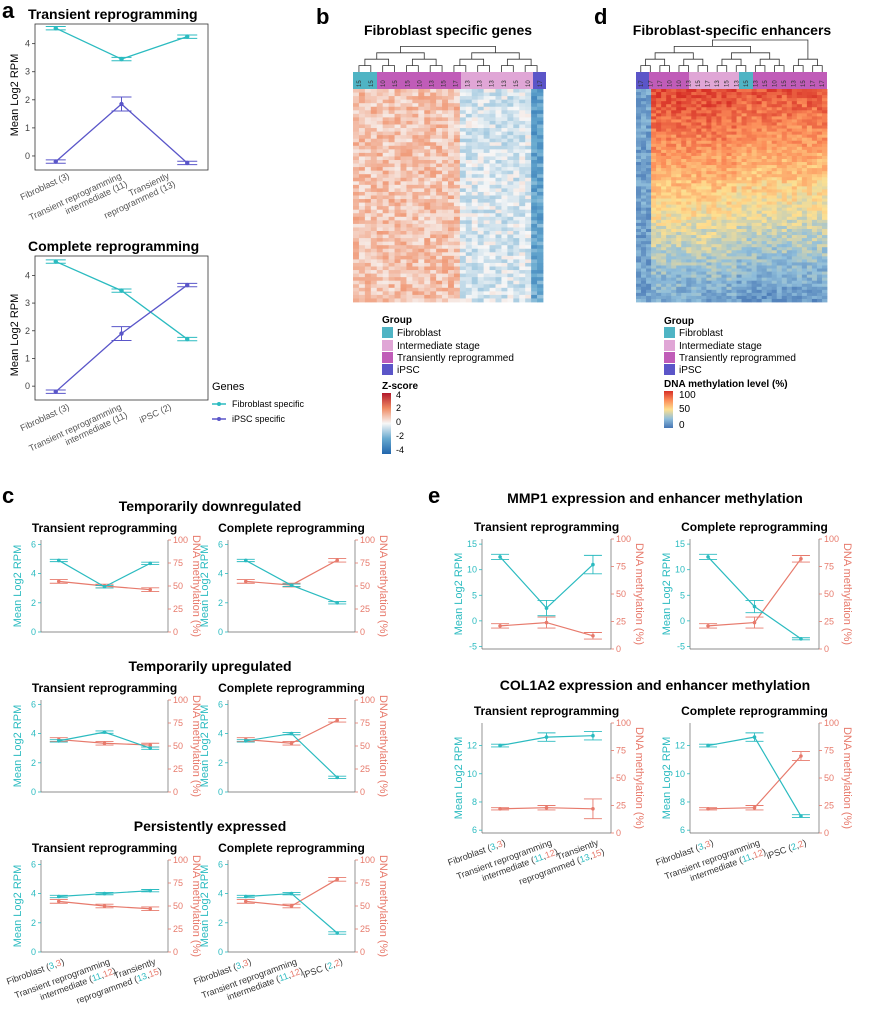 The height and width of the screenshot is (1024, 870). I want to click on c_down_c-meth-point, so click(245, 581).